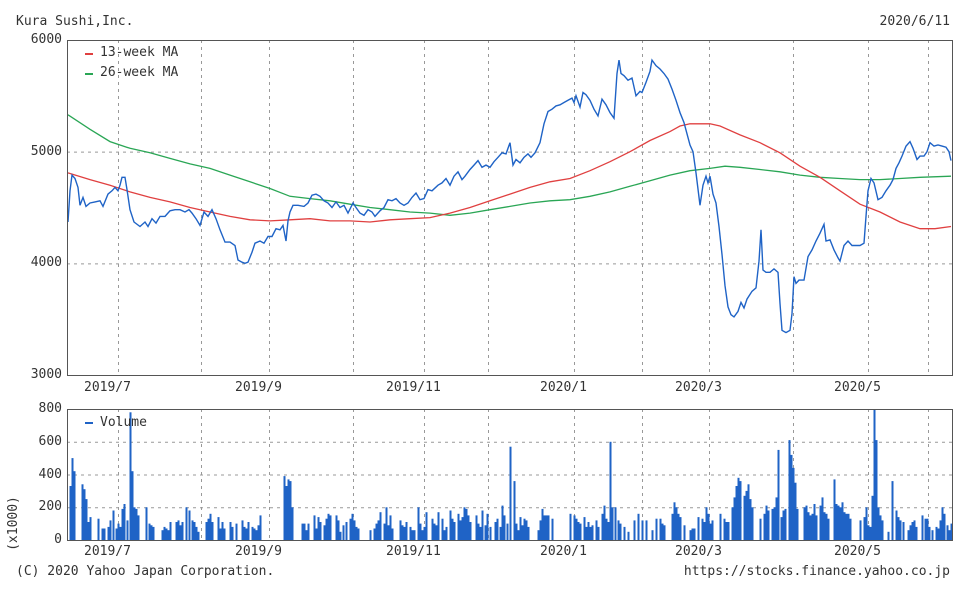  I want to click on volume-x-label: 2020/1, so click(563, 551).